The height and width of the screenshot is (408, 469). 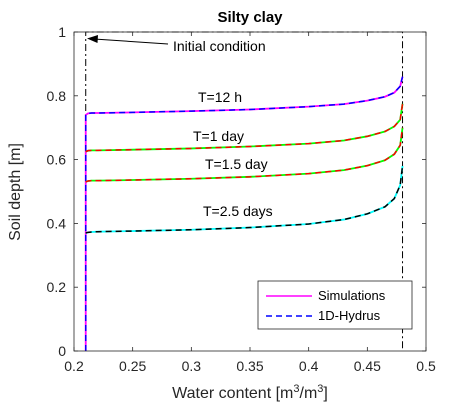 I want to click on legend: Simulations 1D-Hydrus, so click(x=335, y=305).